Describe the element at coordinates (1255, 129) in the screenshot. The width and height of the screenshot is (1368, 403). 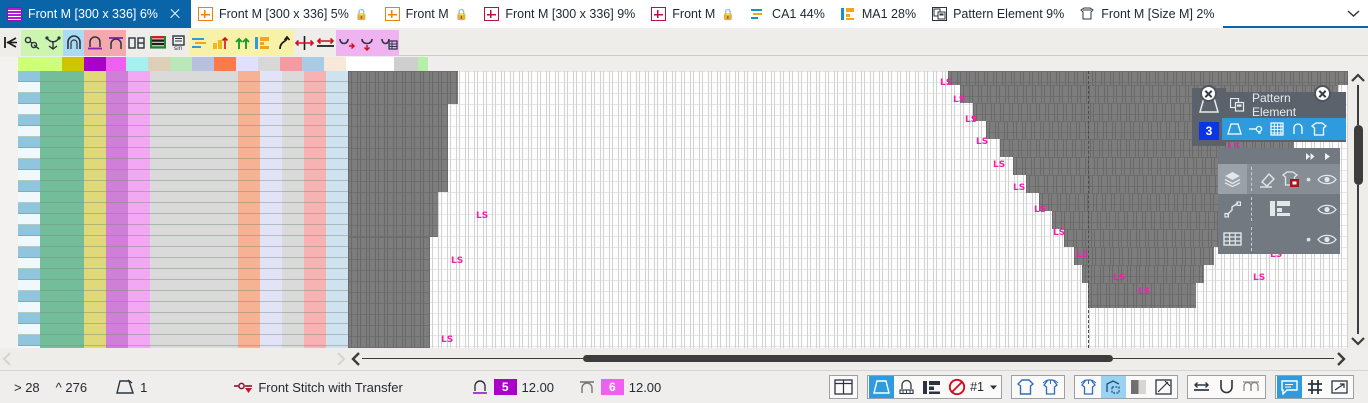
I see `needle-icon` at that location.